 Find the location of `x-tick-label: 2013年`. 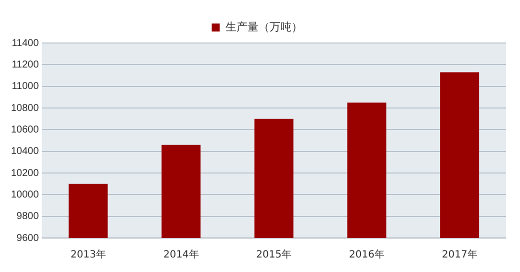

x-tick-label: 2013年 is located at coordinates (88, 254).